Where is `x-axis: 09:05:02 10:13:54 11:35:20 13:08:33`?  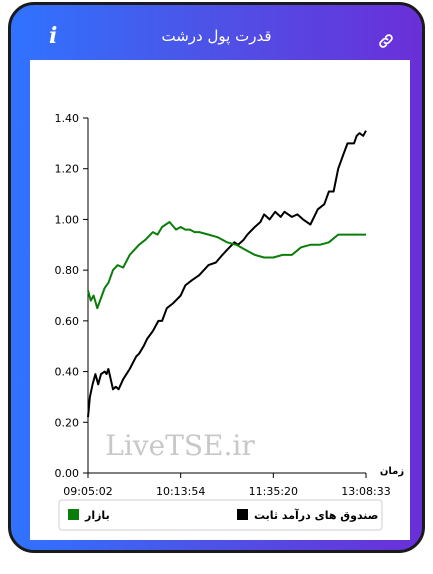 x-axis: 09:05:02 10:13:54 11:35:20 13:08:33 is located at coordinates (227, 485).